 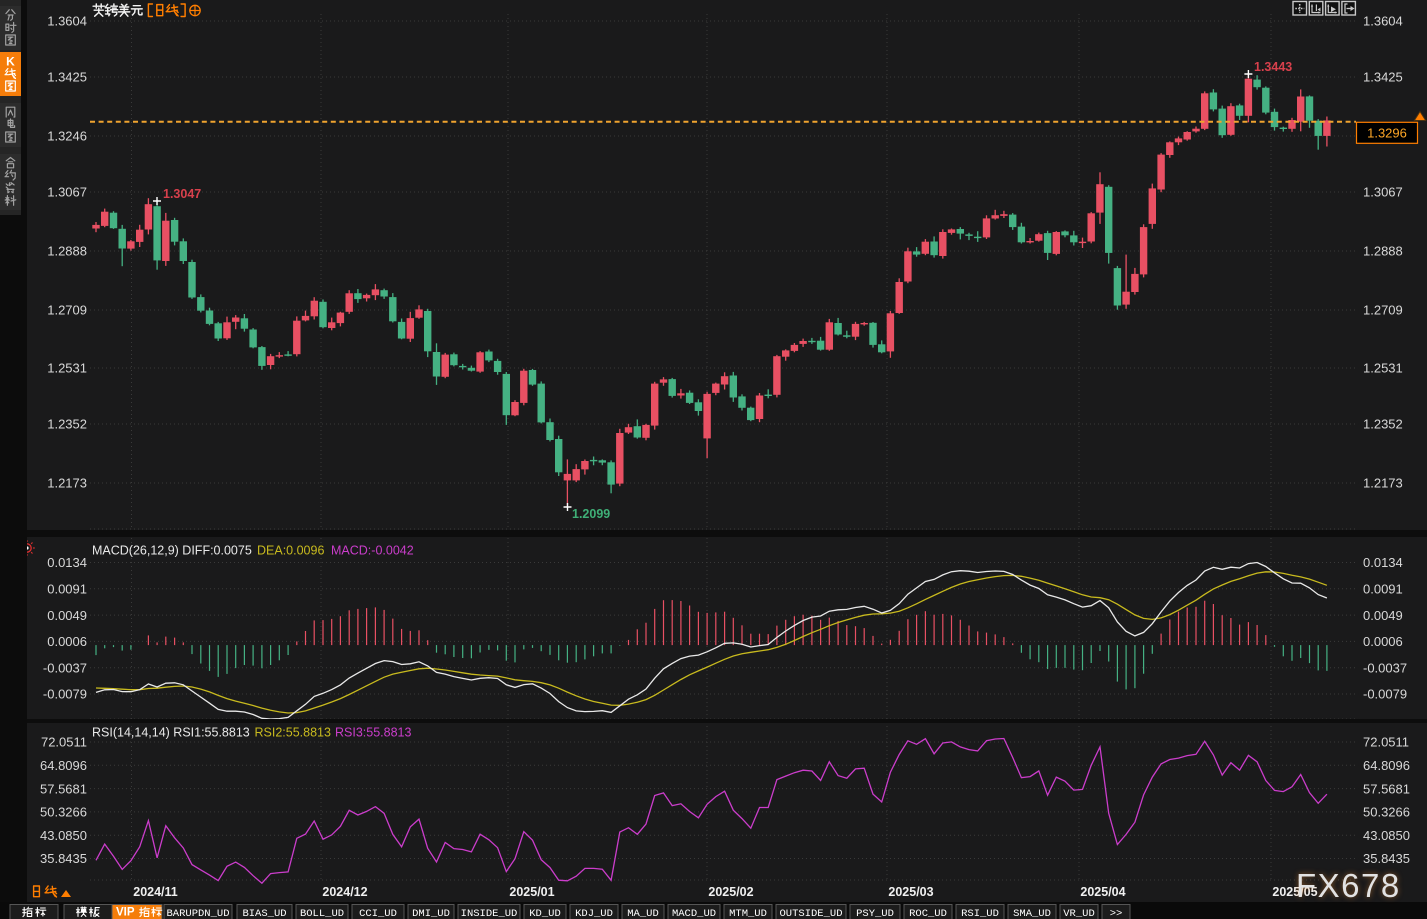 I want to click on svg-text: BOLL_UD, so click(x=322, y=913).